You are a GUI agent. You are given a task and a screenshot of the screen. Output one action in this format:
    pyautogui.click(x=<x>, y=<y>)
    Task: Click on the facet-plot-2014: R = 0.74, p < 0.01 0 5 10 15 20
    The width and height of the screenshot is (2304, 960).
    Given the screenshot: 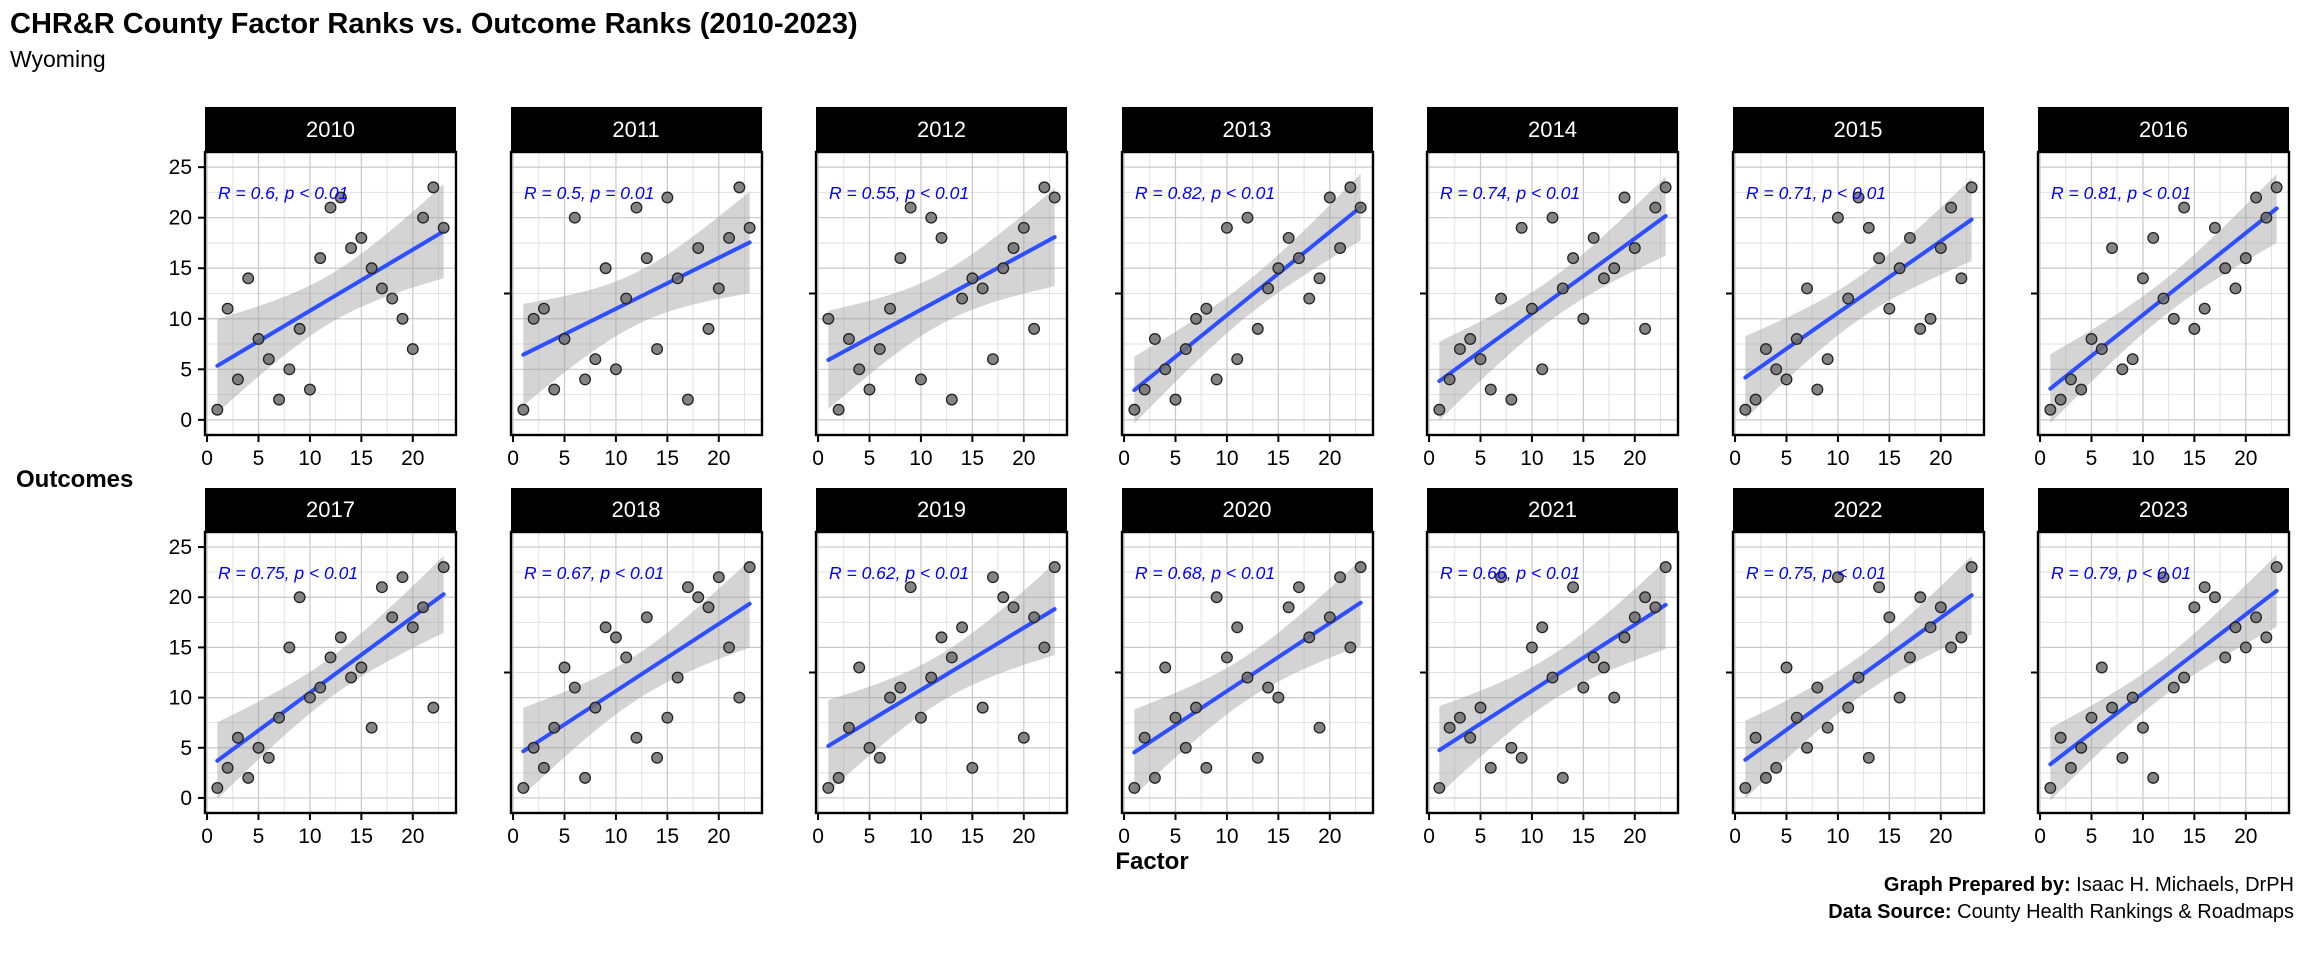 What is the action you would take?
    pyautogui.click(x=1550, y=310)
    